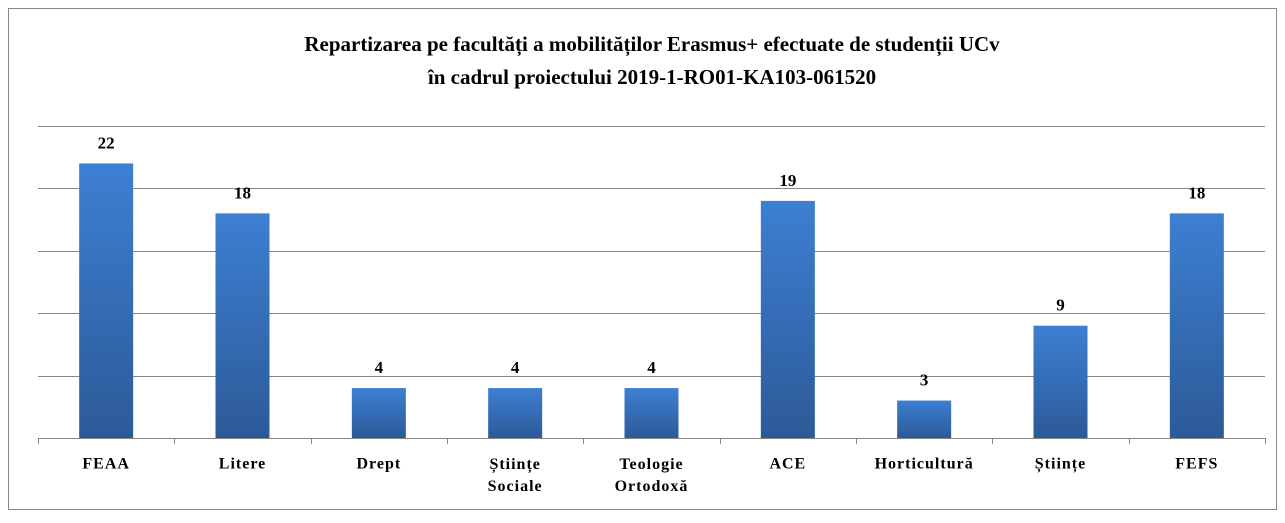 This screenshot has width=1285, height=523. I want to click on data-label: 3, so click(924, 379).